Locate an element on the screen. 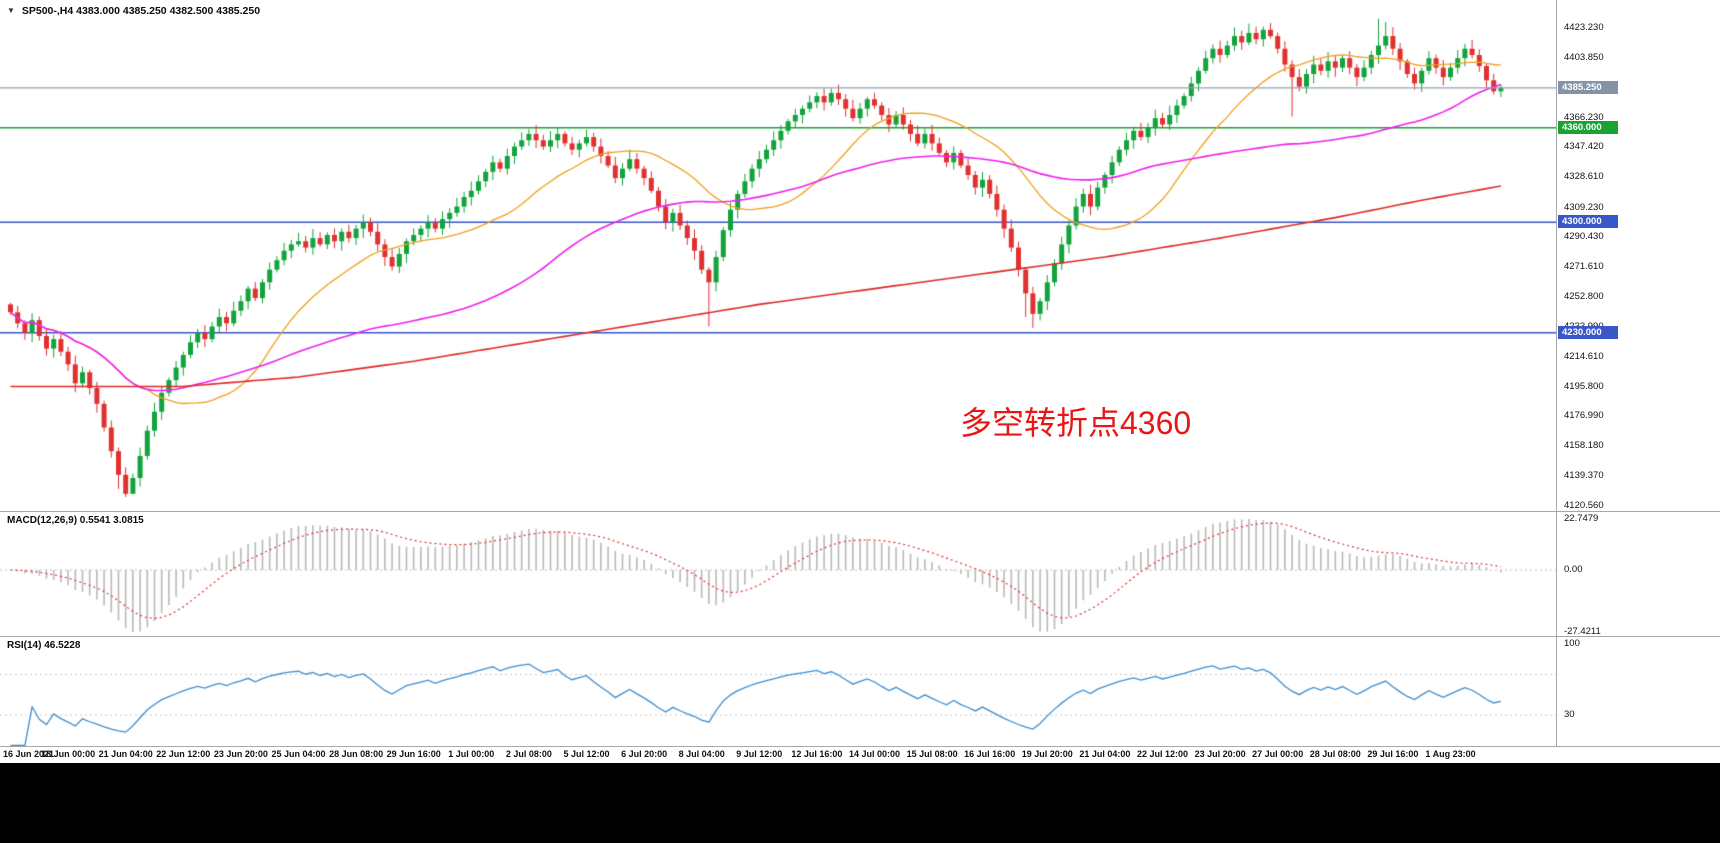  trend-annotation-text: 多空转折点4360 is located at coordinates (1076, 423).